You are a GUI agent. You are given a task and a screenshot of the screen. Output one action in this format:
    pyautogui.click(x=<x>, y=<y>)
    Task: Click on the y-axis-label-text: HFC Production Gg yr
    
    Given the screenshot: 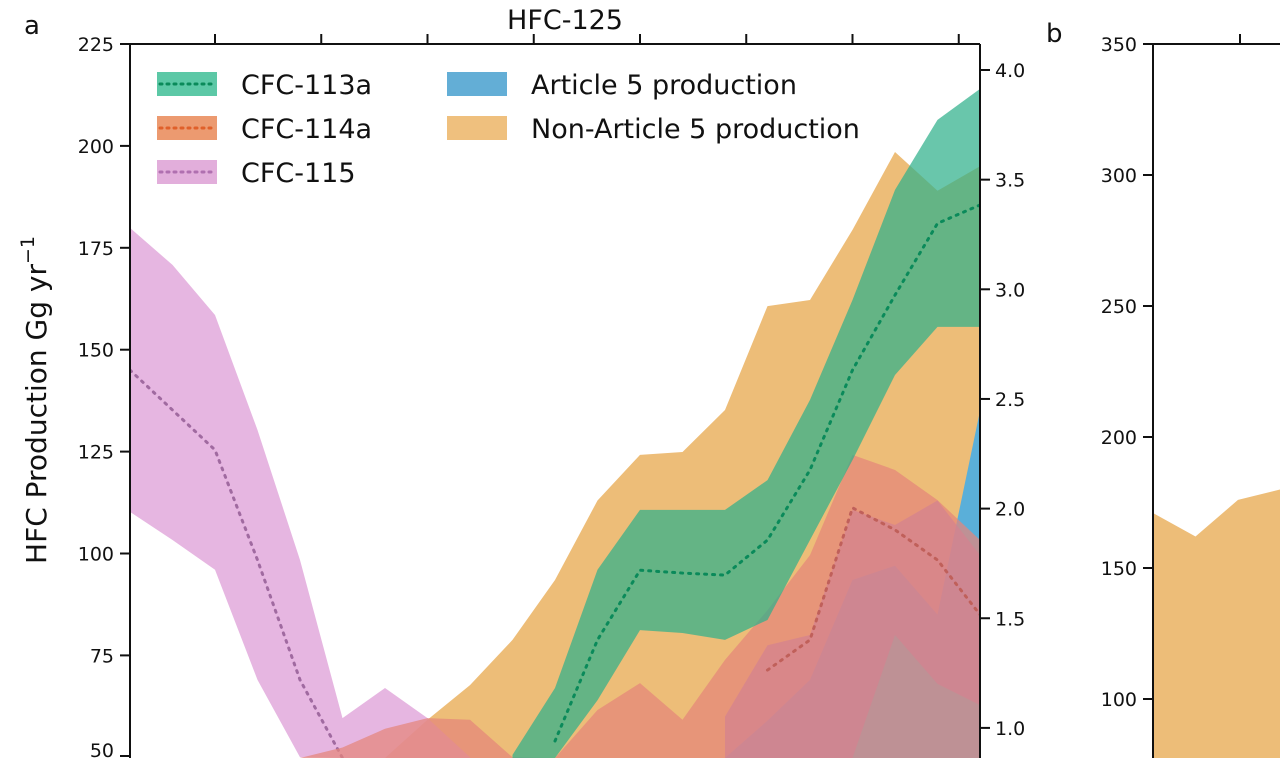 What is the action you would take?
    pyautogui.click(x=36, y=414)
    